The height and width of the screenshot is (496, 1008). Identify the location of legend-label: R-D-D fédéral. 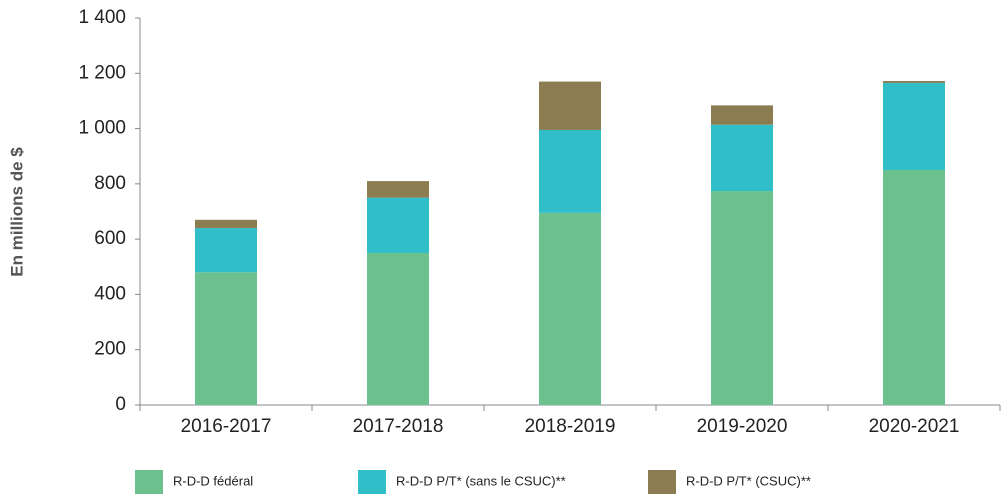
(213, 480).